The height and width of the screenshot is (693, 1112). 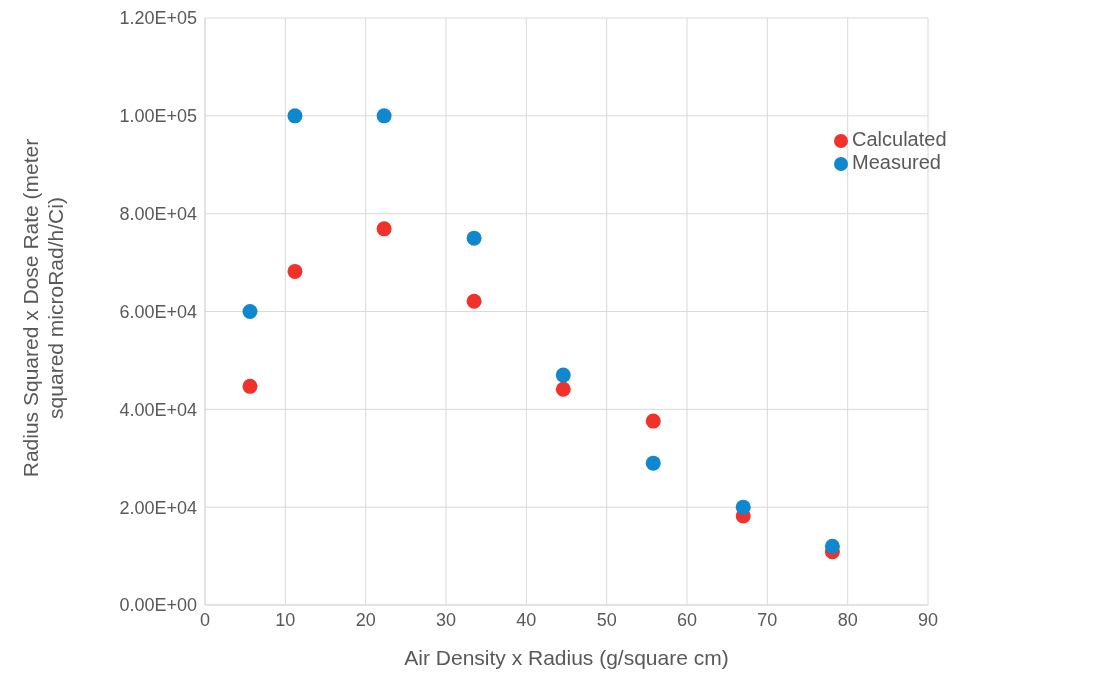 What do you see at coordinates (158, 116) in the screenshot?
I see `y-tick-label: 1.00E+05` at bounding box center [158, 116].